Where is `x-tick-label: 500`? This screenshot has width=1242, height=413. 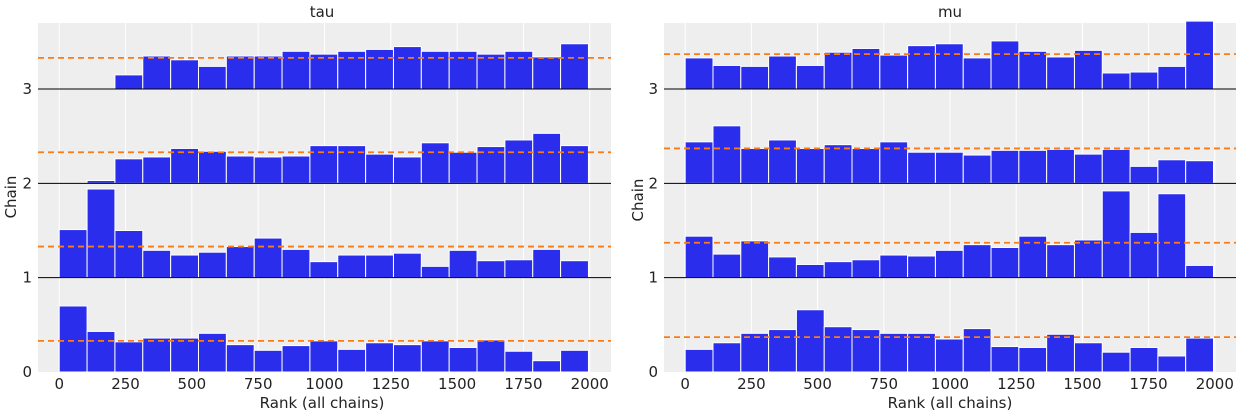
x-tick-label: 500 is located at coordinates (817, 384).